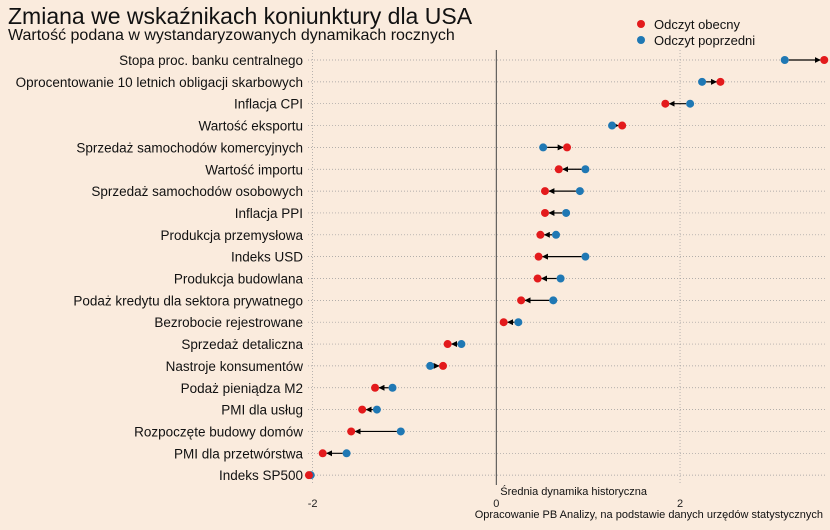  I want to click on category-label: Sprzedaż samochodów komercyjnych, so click(189, 147).